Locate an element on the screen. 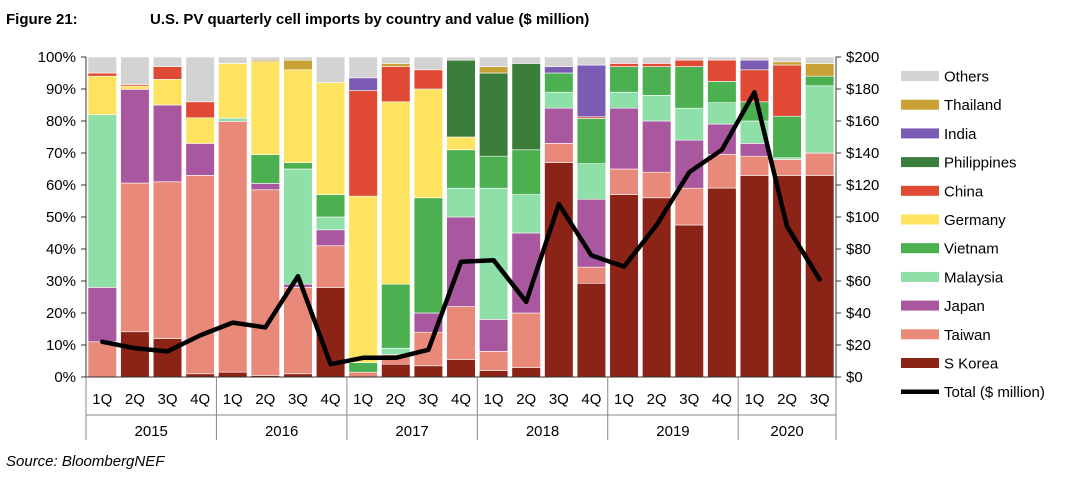 Image resolution: width=1080 pixels, height=477 pixels. legend-swatch-others is located at coordinates (920, 76).